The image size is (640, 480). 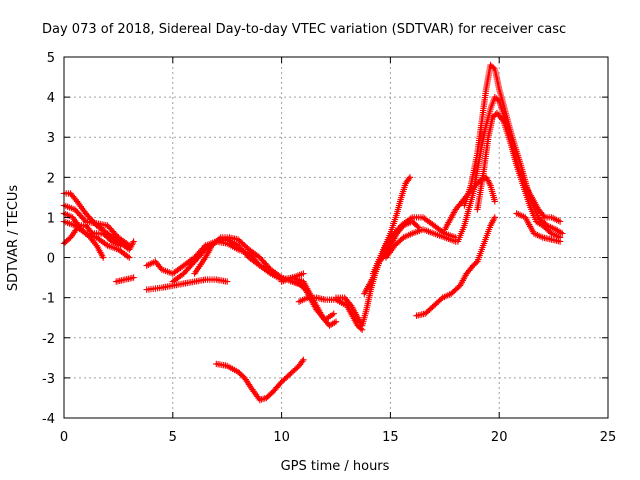 I want to click on y-axis-label: SDTVAR / TECUs, so click(x=13, y=238).